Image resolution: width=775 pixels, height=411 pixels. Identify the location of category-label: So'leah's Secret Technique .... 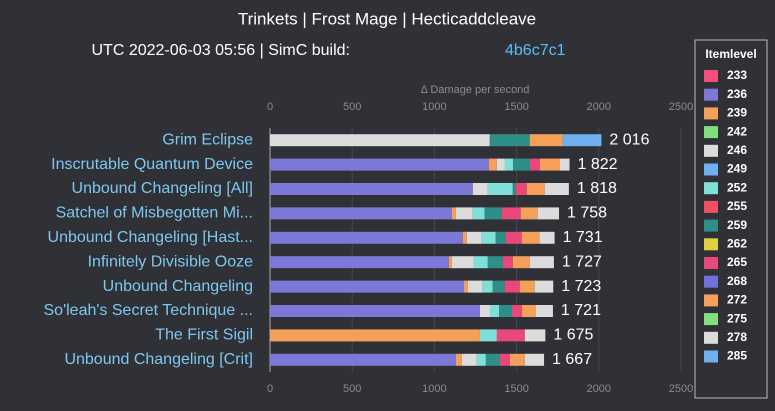
(149, 310).